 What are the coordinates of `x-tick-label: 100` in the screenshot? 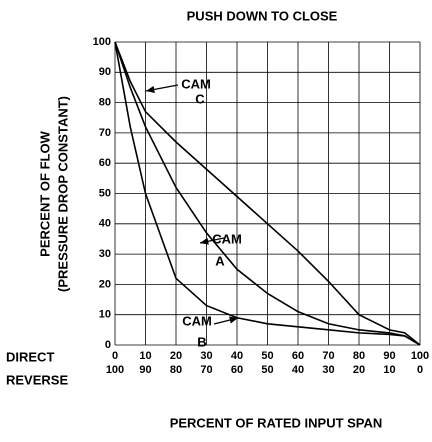 It's located at (420, 356).